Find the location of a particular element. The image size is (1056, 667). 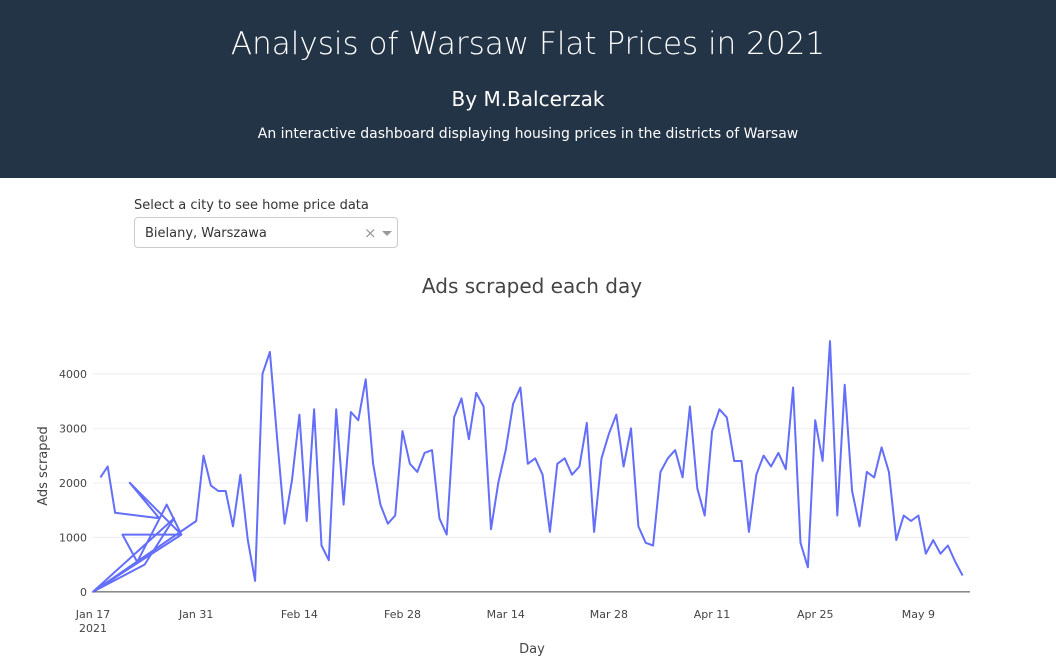

x-tick-label: Mar 14 is located at coordinates (506, 614).